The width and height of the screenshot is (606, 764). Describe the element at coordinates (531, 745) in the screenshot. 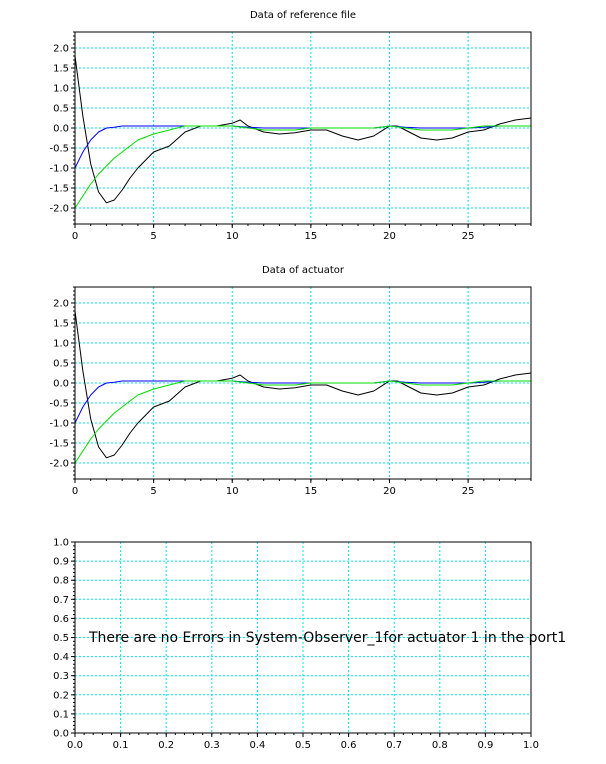

I see `x-tick-label: 1.0` at that location.